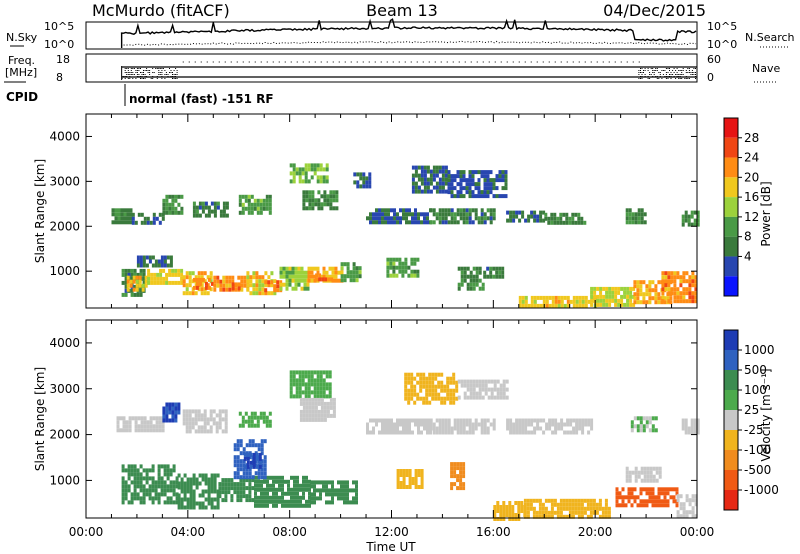 This screenshot has height=554, width=800. I want to click on x-tick-label: 00:00, so click(697, 532).